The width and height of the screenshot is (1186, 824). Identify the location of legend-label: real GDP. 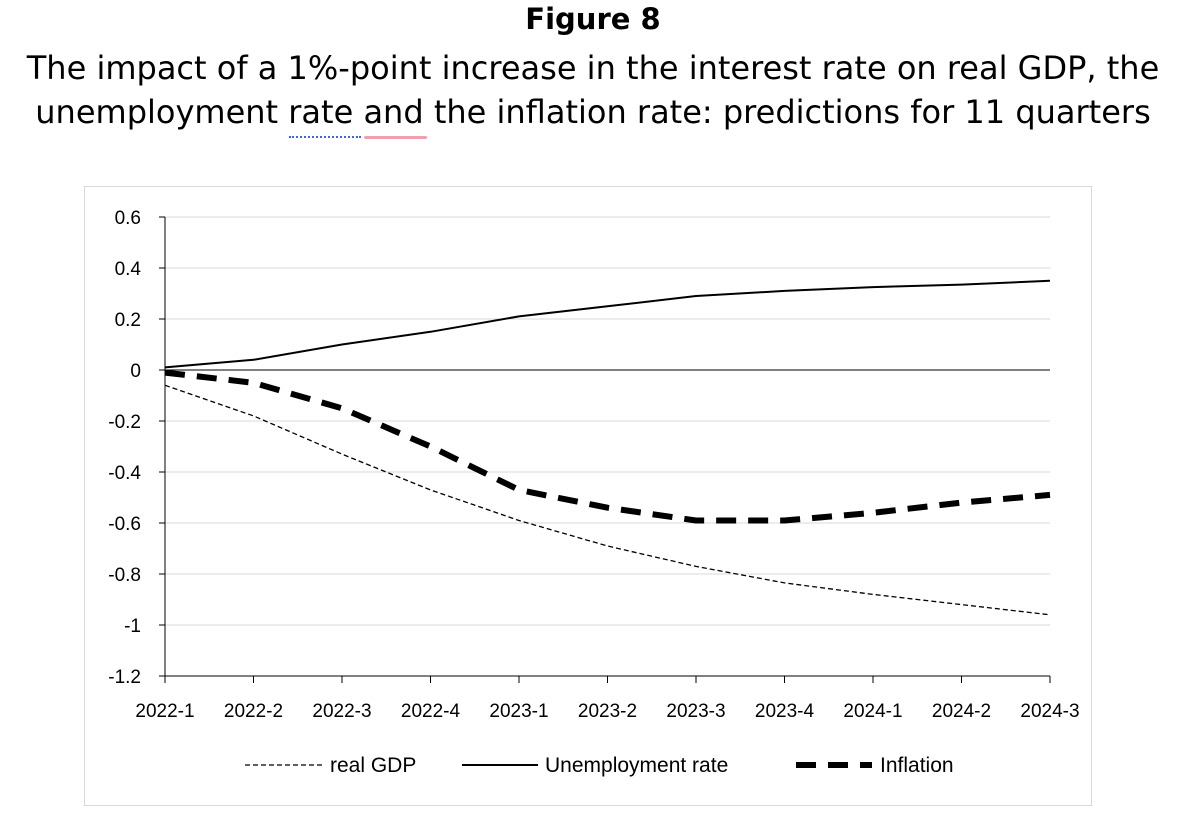
(373, 765).